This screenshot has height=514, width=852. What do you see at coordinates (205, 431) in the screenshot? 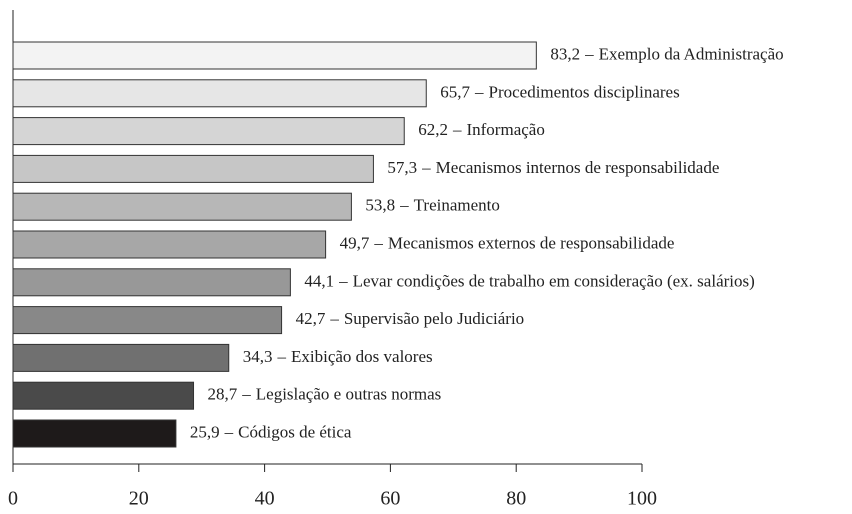
I see `value-label: 25,9` at bounding box center [205, 431].